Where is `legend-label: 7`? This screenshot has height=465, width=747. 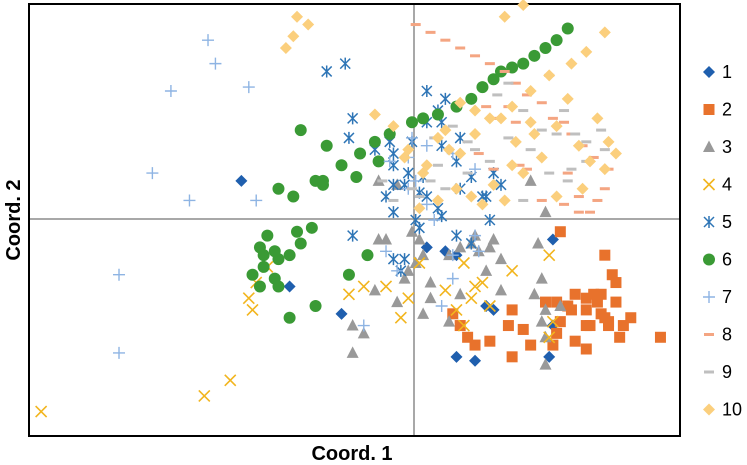 legend-label: 7 is located at coordinates (727, 297).